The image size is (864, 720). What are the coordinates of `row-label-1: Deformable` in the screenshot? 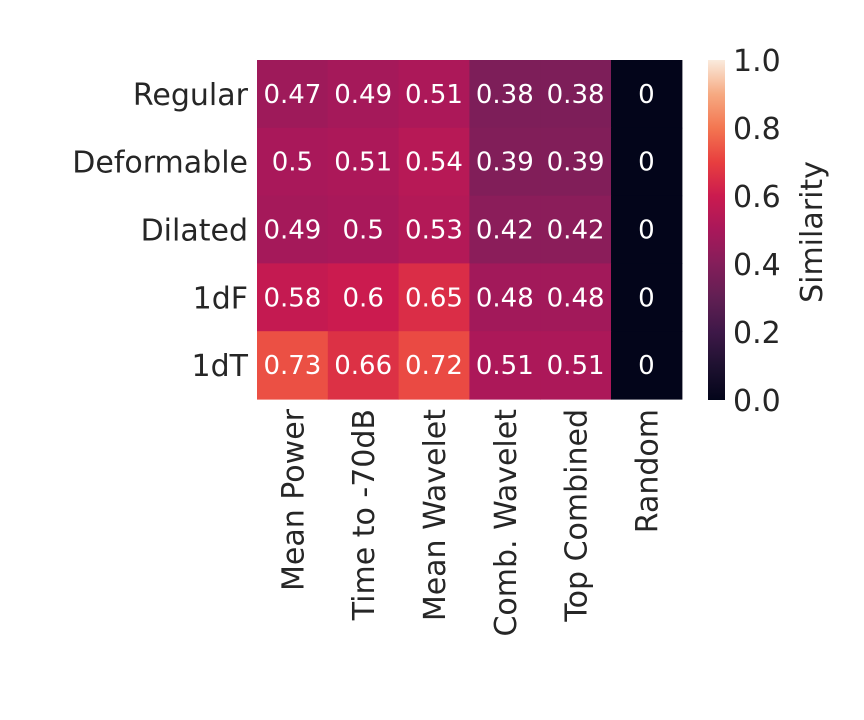 It's located at (160, 163).